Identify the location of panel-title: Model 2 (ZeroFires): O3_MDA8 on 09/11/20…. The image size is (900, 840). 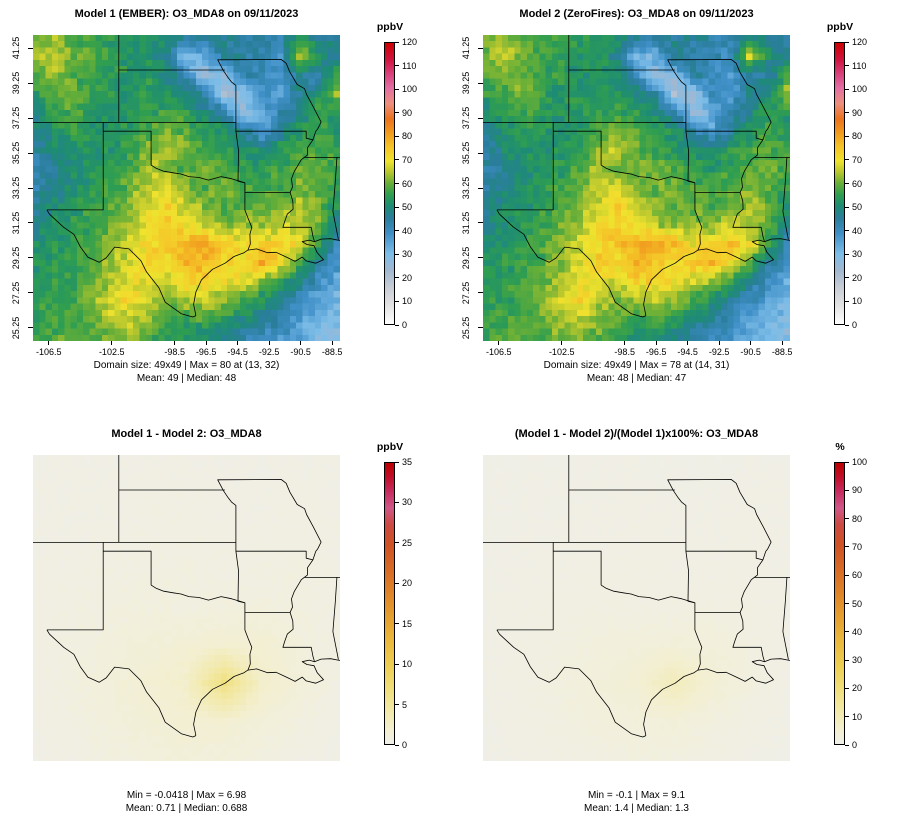
(636, 14).